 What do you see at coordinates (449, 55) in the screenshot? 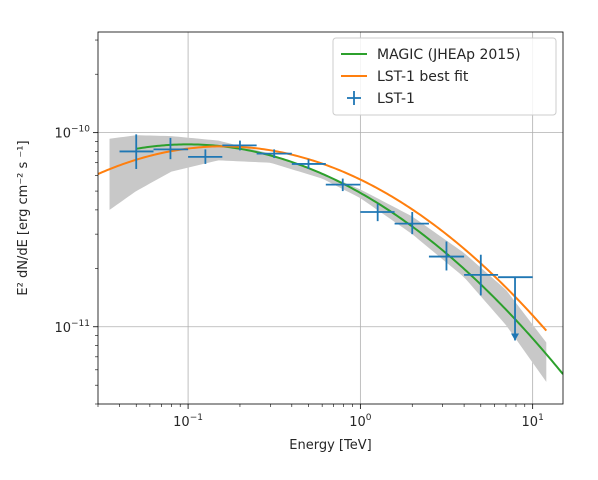
I see `legend-label: MAGIC (JHEAp 2015)` at bounding box center [449, 55].